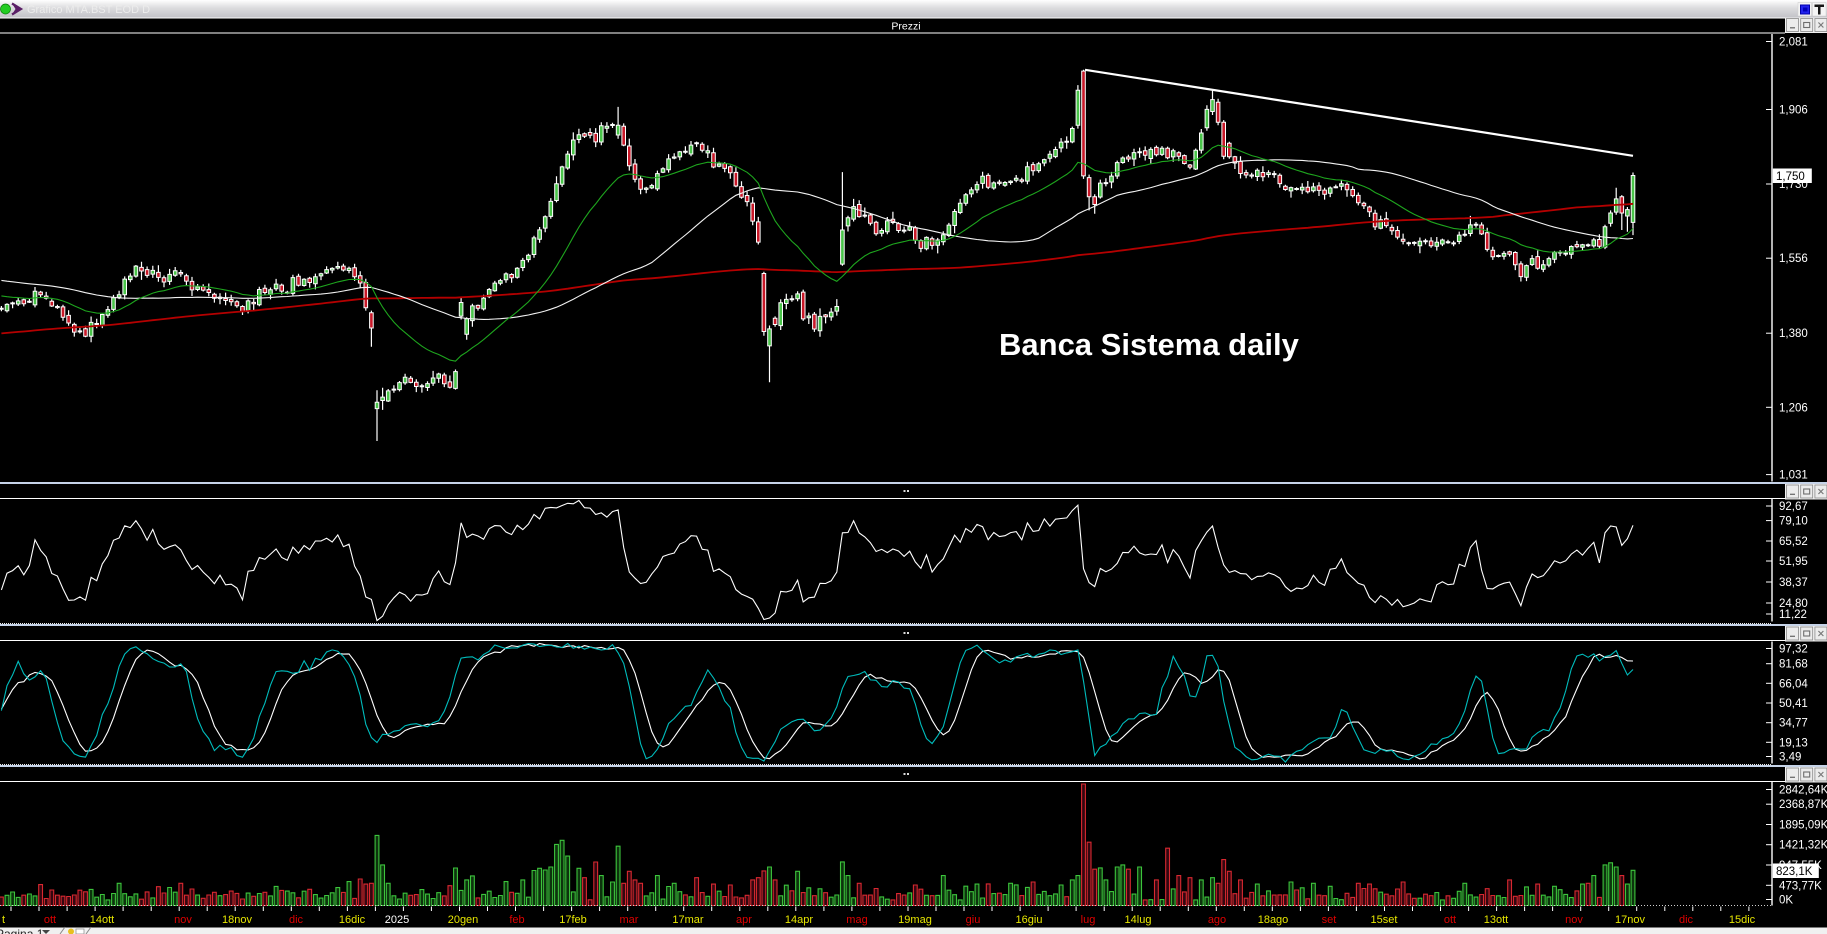 The width and height of the screenshot is (1827, 934). I want to click on svg-text: 19mag, so click(915, 920).